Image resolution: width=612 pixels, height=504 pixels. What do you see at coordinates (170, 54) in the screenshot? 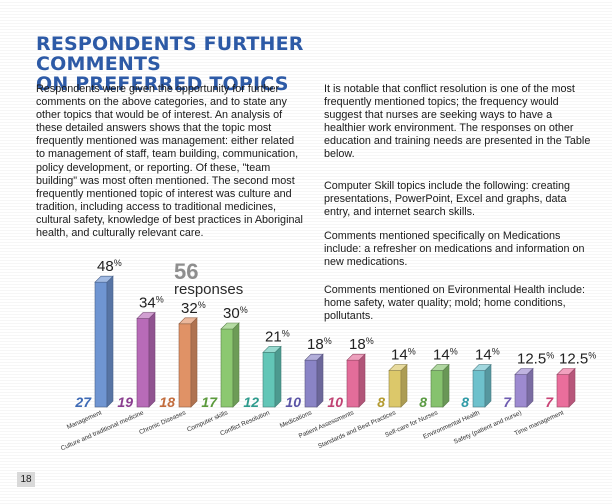
I see `title-line-1: RESPONDENTS FURTHER COMMENTS` at bounding box center [170, 54].